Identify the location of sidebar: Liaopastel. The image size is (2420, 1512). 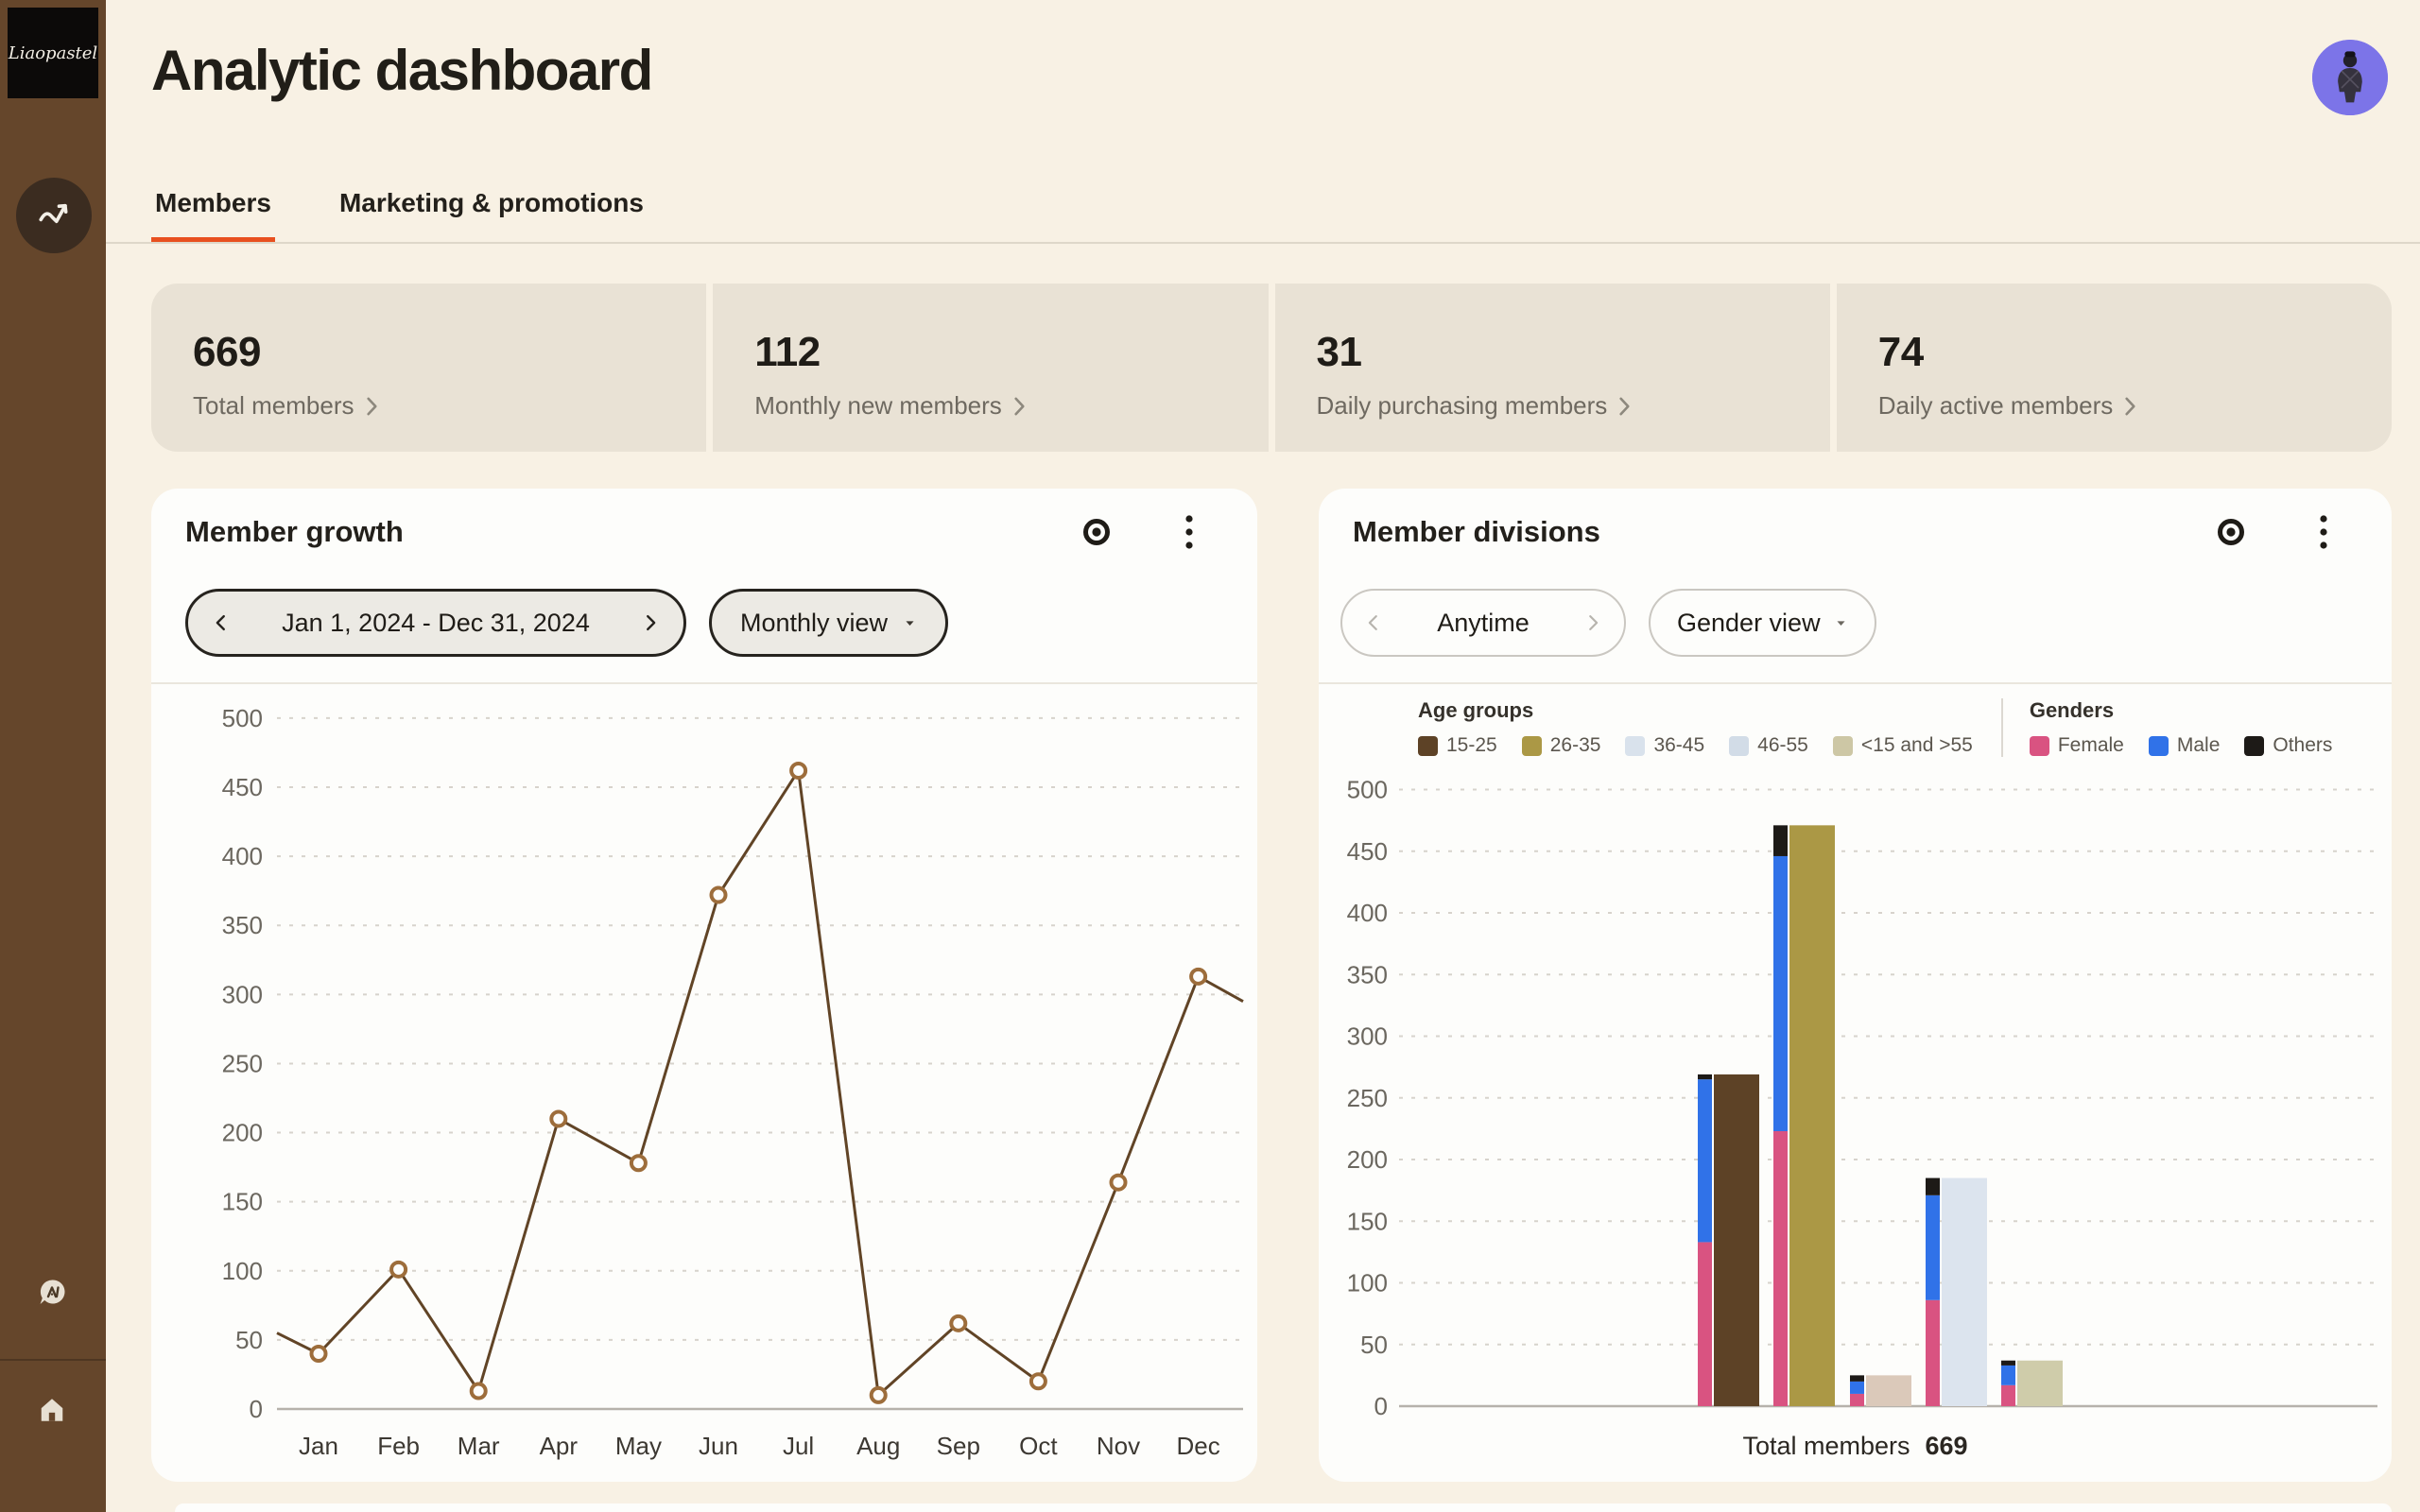
(53, 756).